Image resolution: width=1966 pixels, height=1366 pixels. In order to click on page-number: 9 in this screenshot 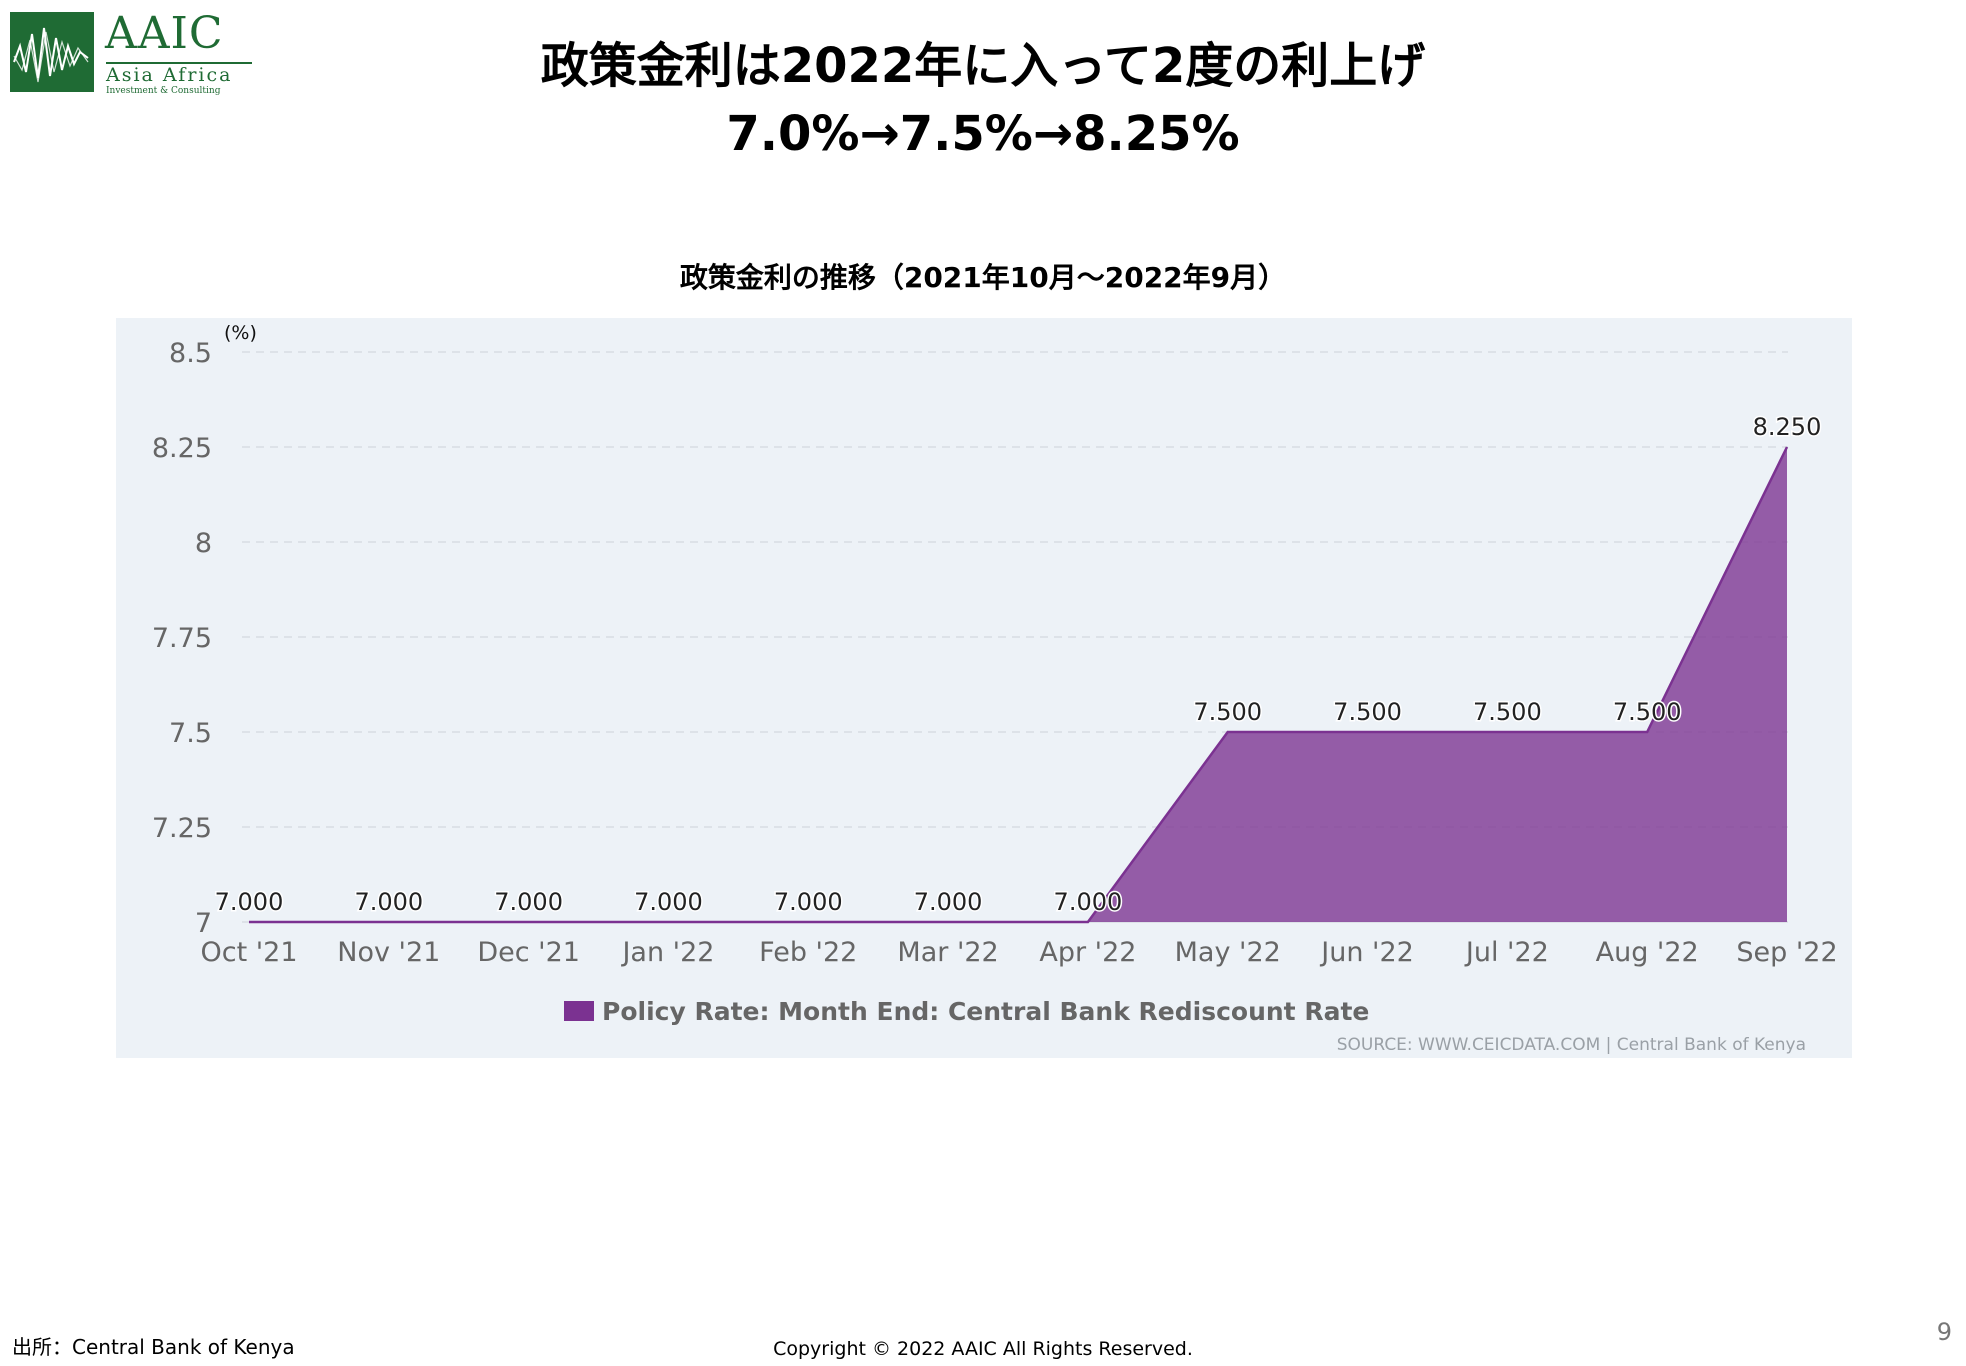, I will do `click(1944, 1332)`.